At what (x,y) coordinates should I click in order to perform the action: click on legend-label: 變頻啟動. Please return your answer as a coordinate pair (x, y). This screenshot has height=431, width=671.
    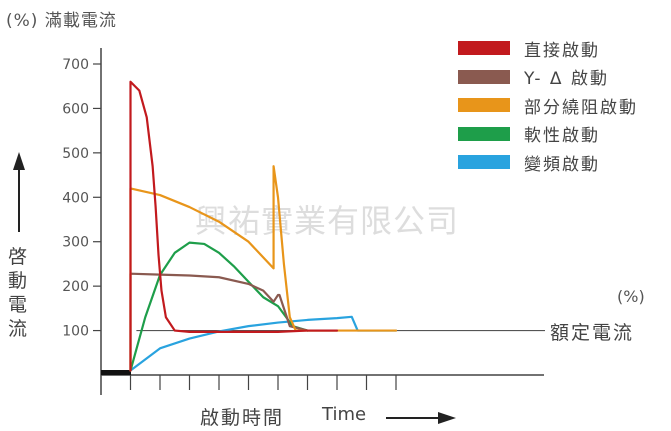
    Looking at the image, I should click on (562, 164).